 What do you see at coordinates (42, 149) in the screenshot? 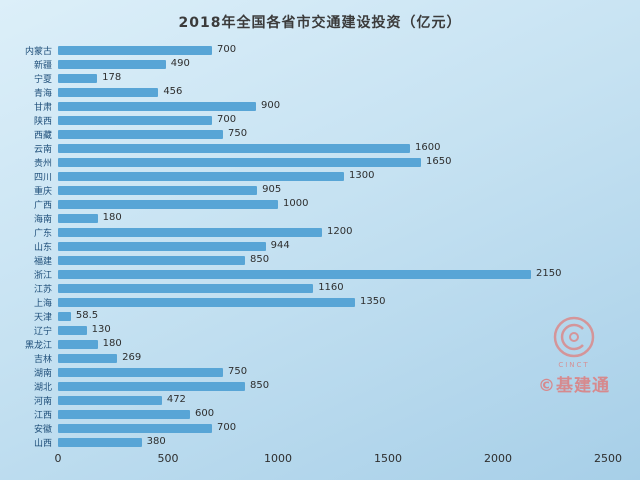
I see `category-label: 云南` at bounding box center [42, 149].